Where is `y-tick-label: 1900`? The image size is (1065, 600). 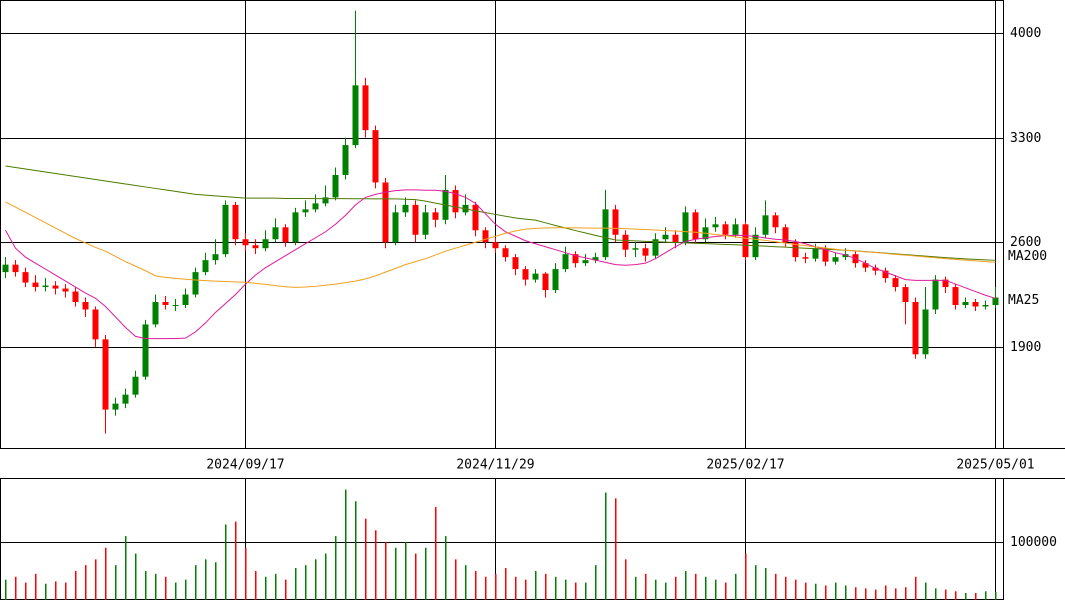
y-tick-label: 1900 is located at coordinates (1025, 347).